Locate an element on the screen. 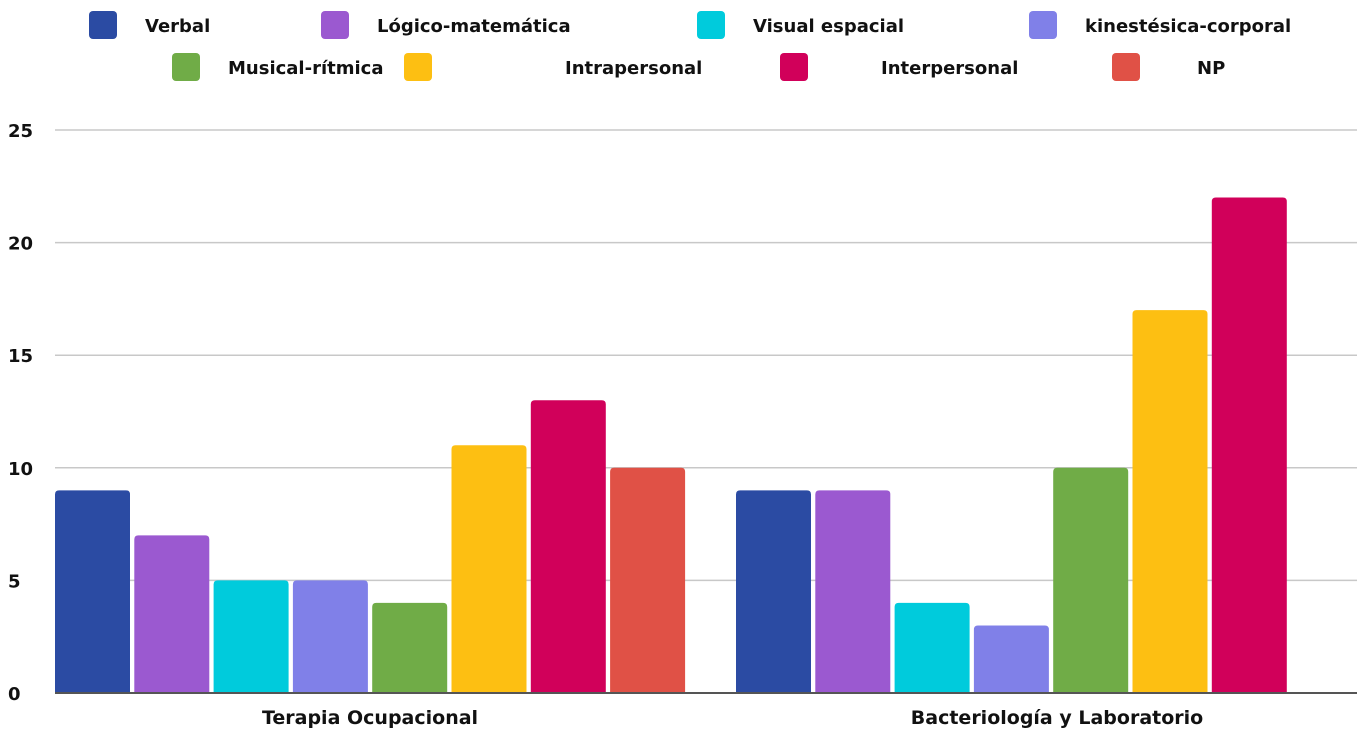 Image resolution: width=1359 pixels, height=729 pixels. y-tick-label: 25 is located at coordinates (20, 131).